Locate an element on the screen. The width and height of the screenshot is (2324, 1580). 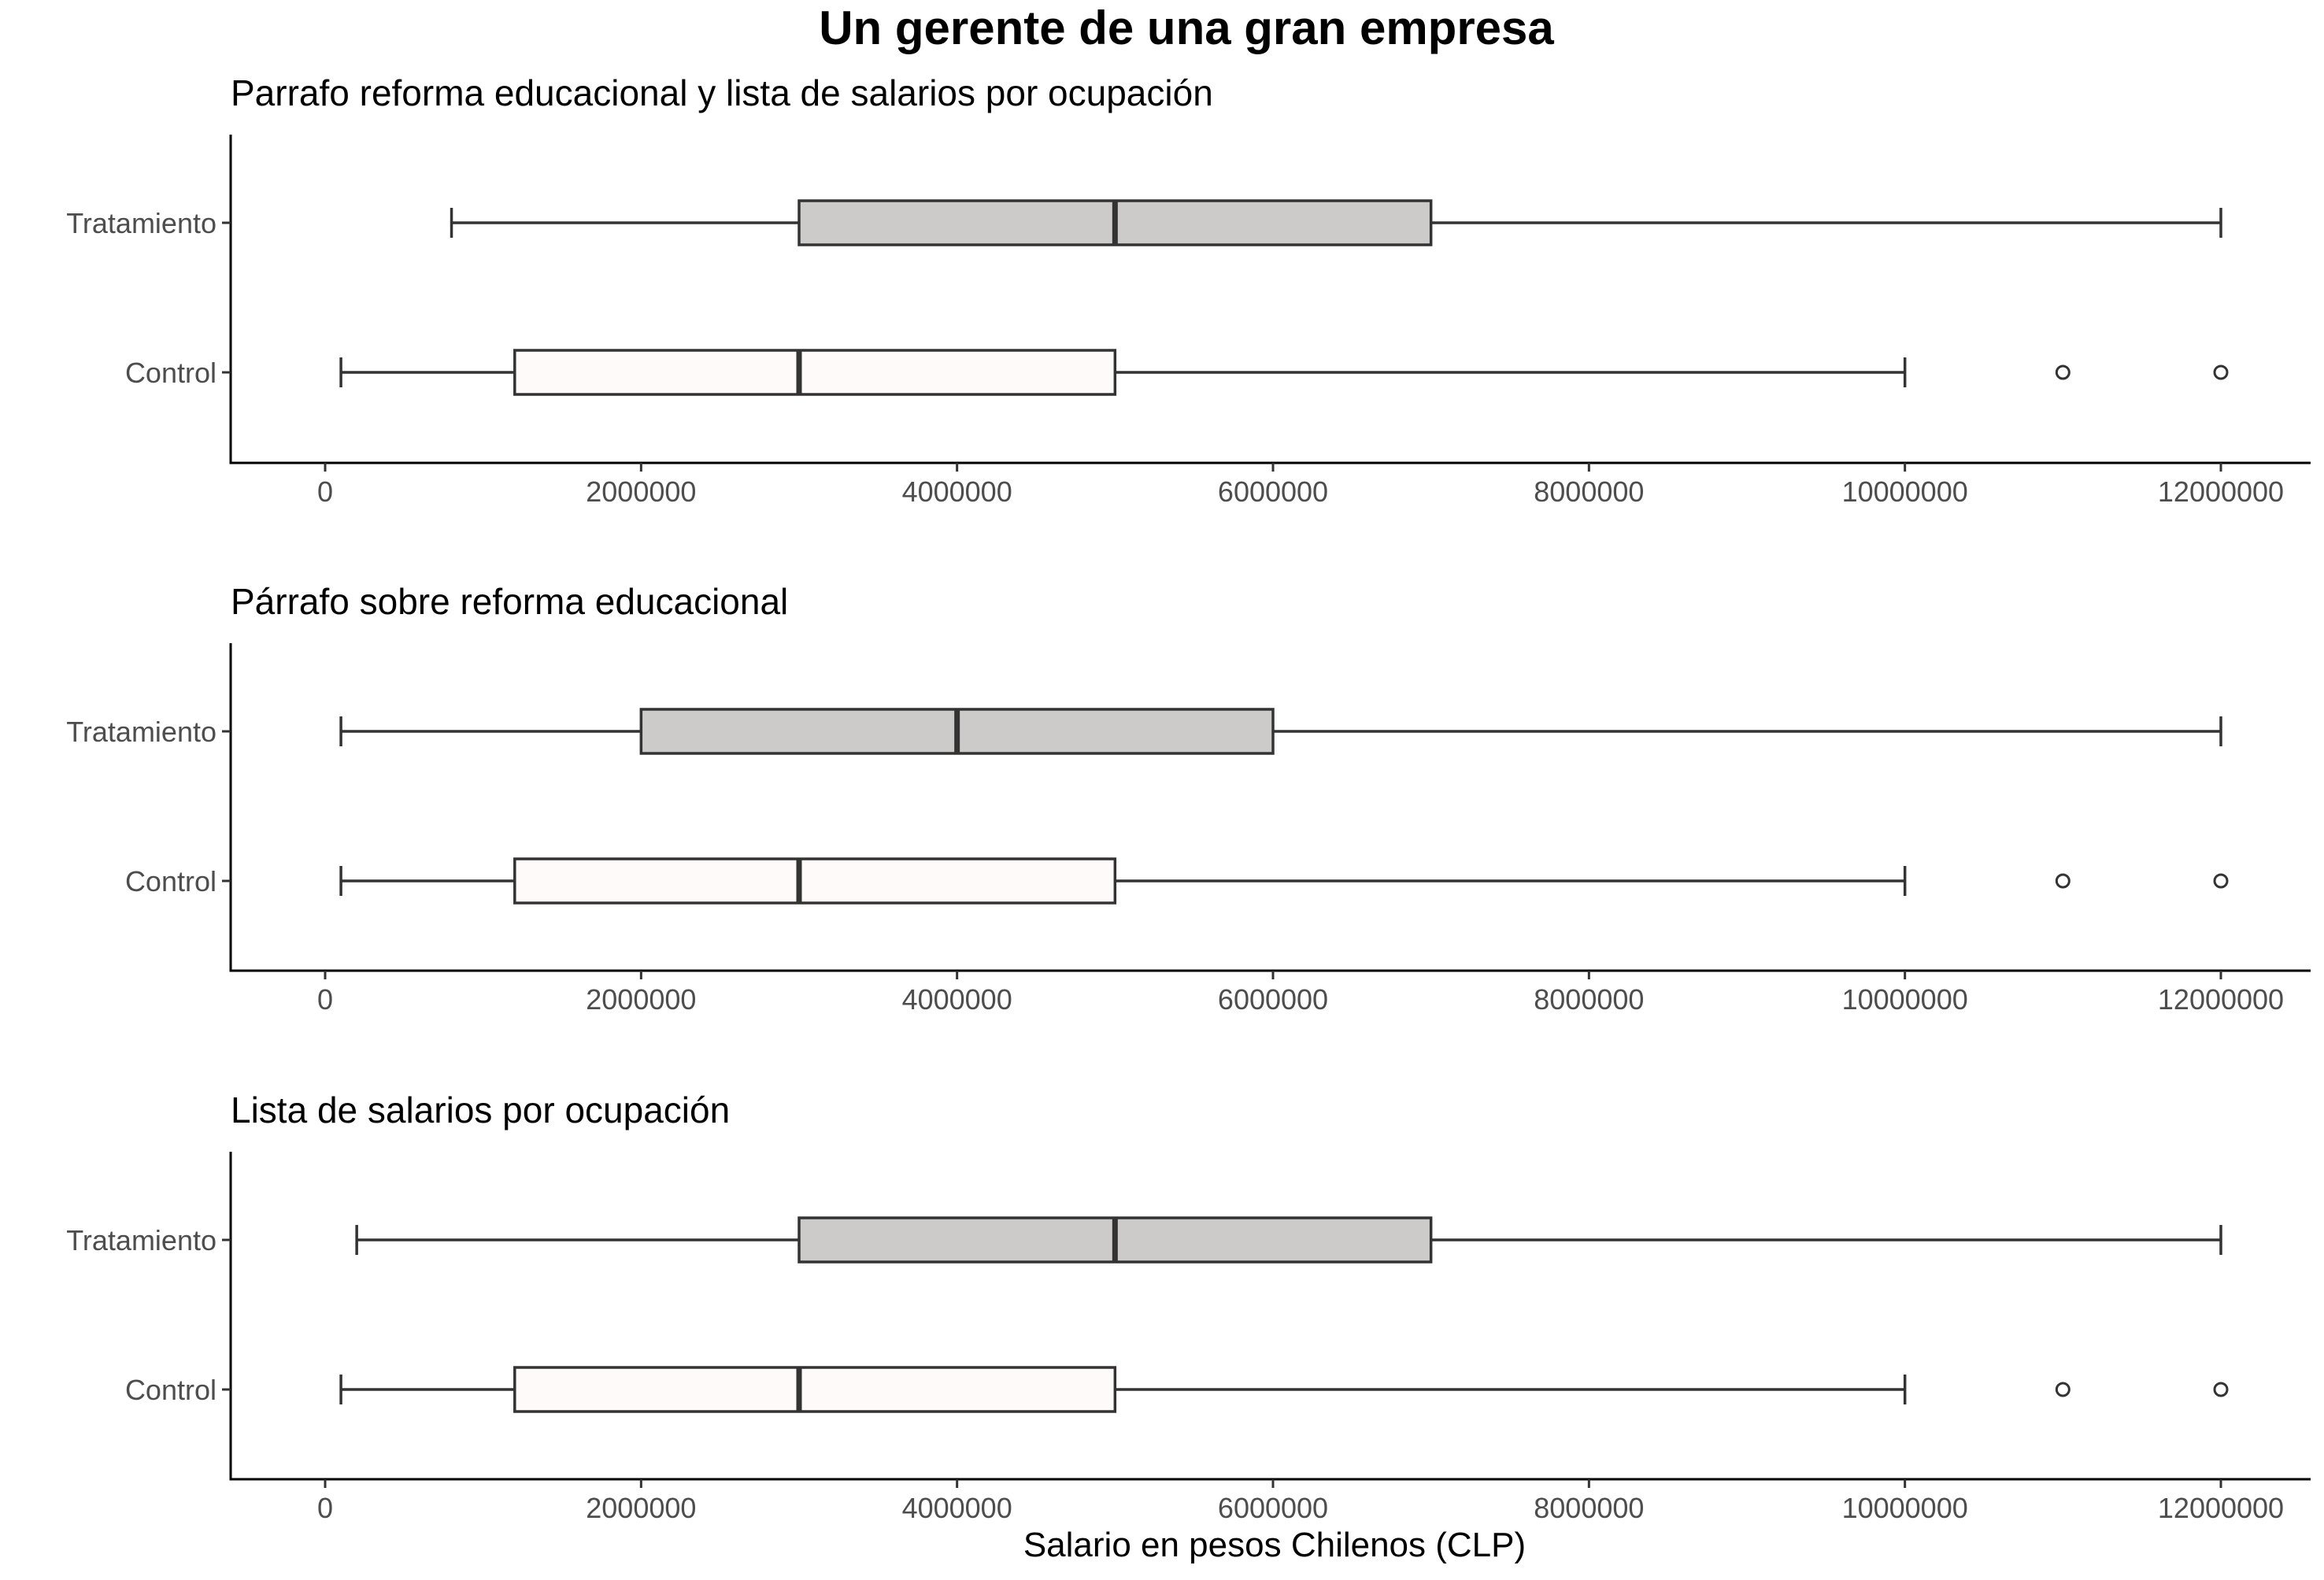
panel-subtitle: Párrafo sobre reforma educacional is located at coordinates (509, 601).